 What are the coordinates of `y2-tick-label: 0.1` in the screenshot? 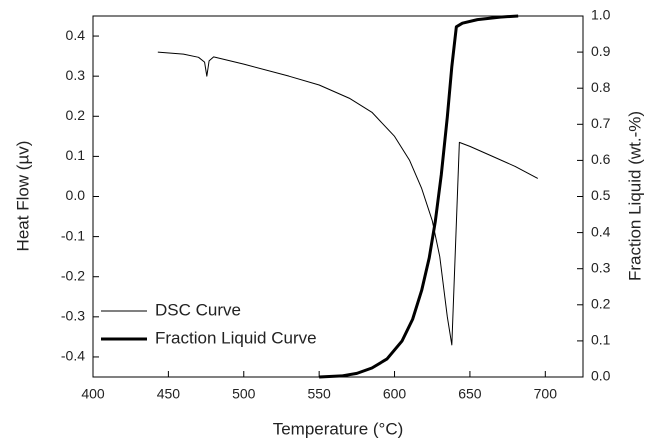 It's located at (601, 340).